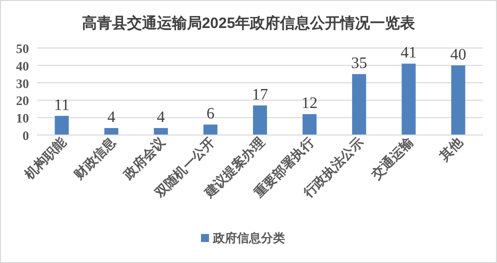 Image resolution: width=497 pixels, height=263 pixels. I want to click on data-label: 11, so click(62, 105).